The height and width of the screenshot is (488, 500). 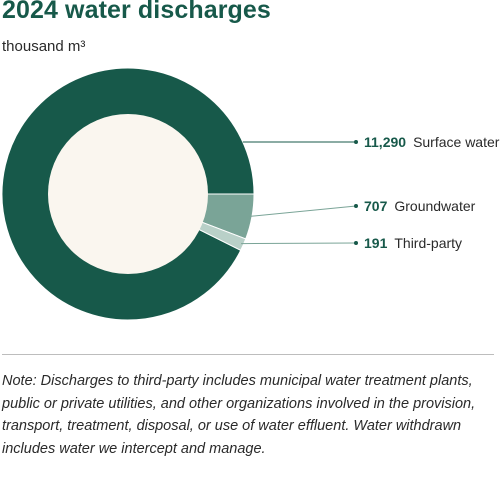 I want to click on leader-line-third-party, so click(x=299, y=243).